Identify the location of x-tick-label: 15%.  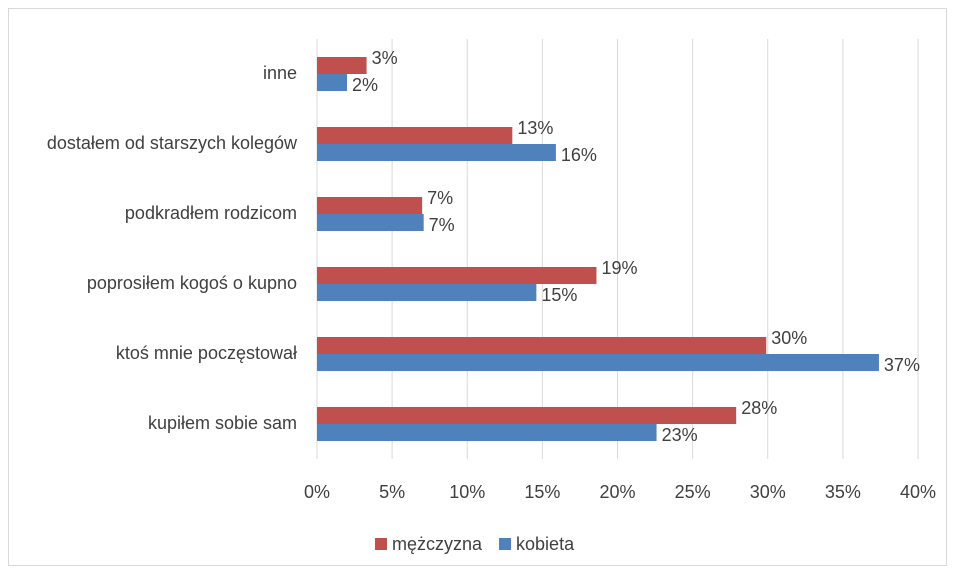
(542, 492).